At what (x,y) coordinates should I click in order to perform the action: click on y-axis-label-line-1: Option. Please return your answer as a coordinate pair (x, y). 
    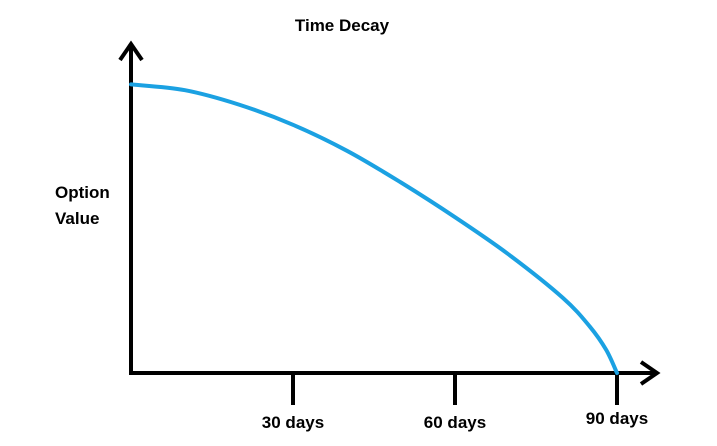
    Looking at the image, I should click on (82, 192).